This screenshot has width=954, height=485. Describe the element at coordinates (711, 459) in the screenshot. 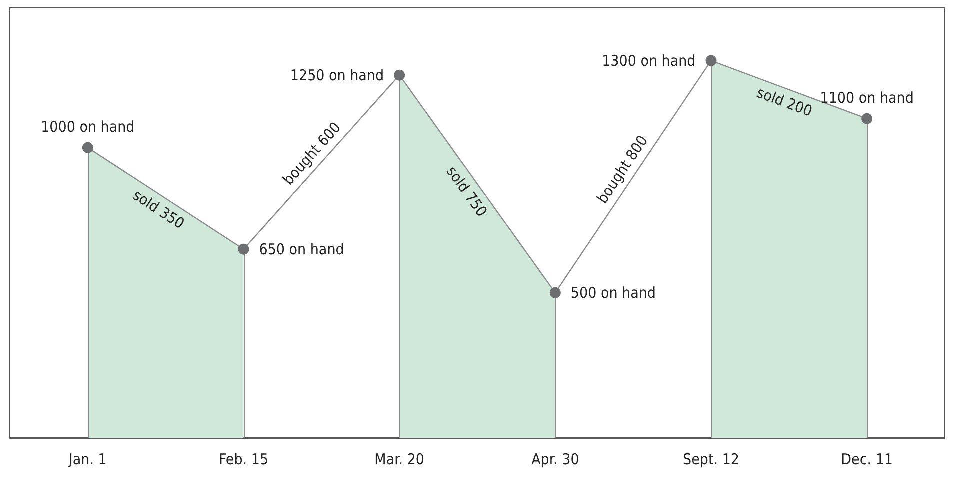

I see `x-tick-label: Sept. 12` at that location.